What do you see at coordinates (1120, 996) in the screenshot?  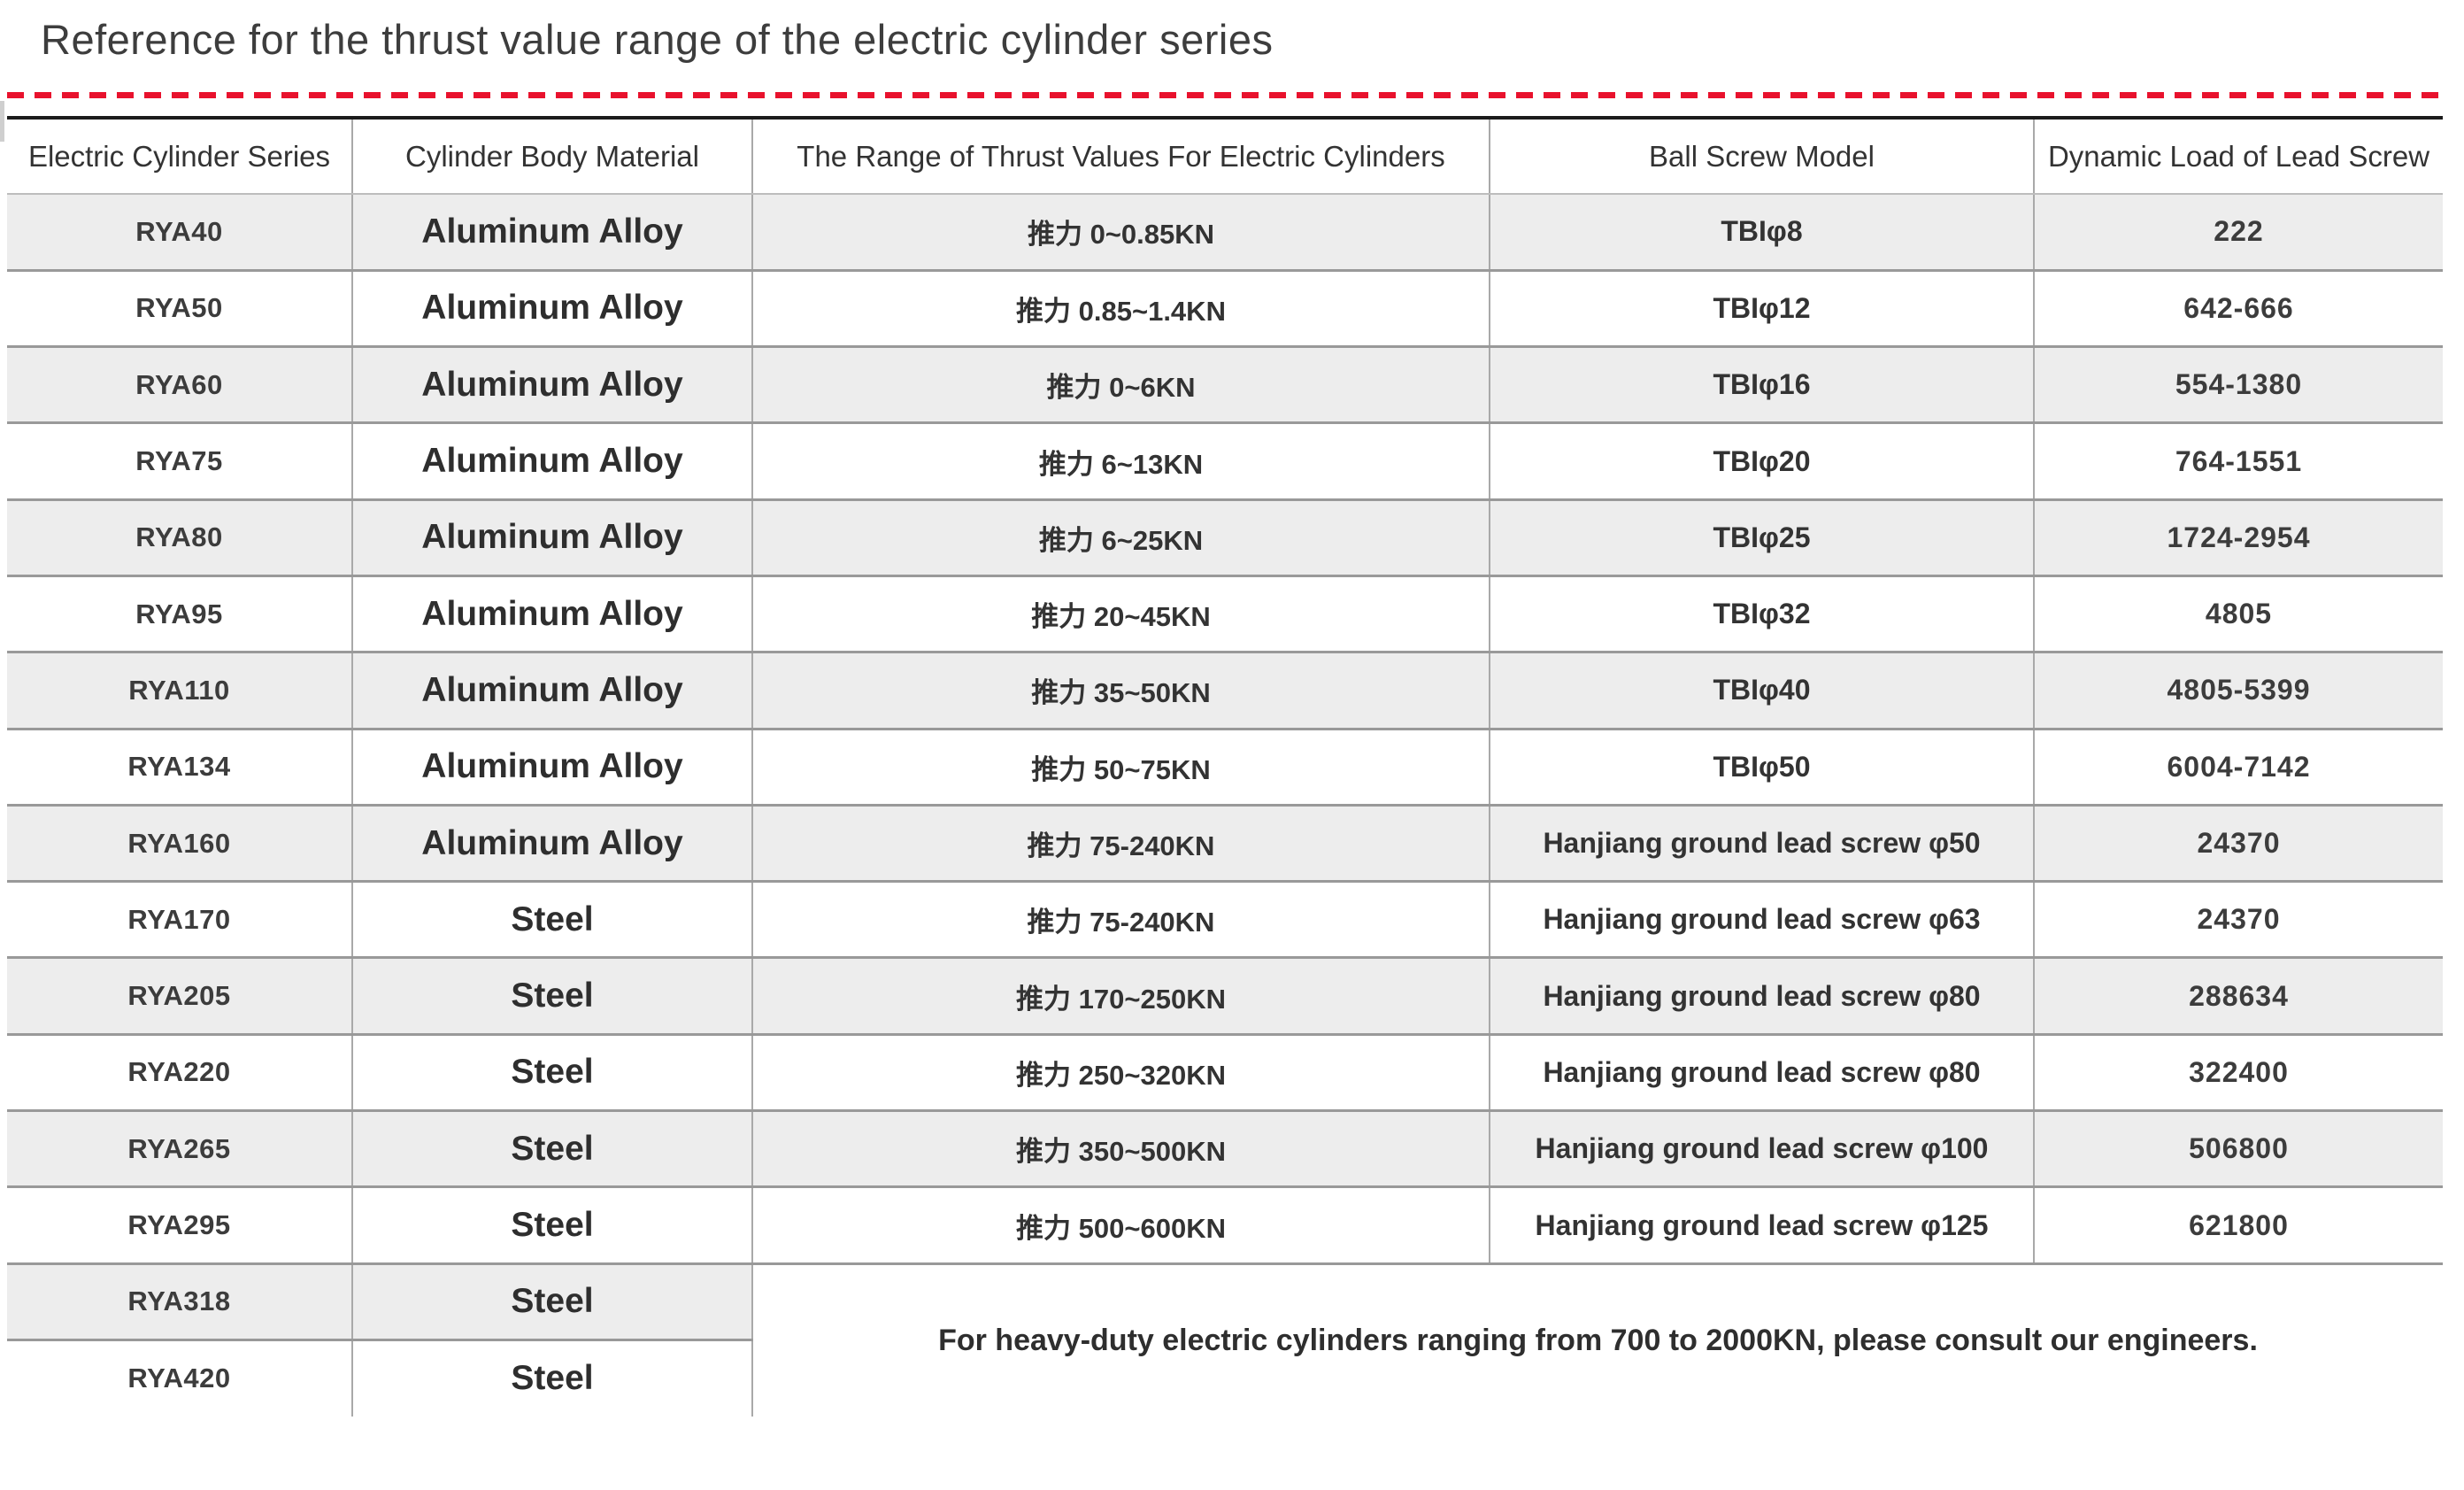 I see `thrust-range-cell: 推力 170~250KN` at bounding box center [1120, 996].